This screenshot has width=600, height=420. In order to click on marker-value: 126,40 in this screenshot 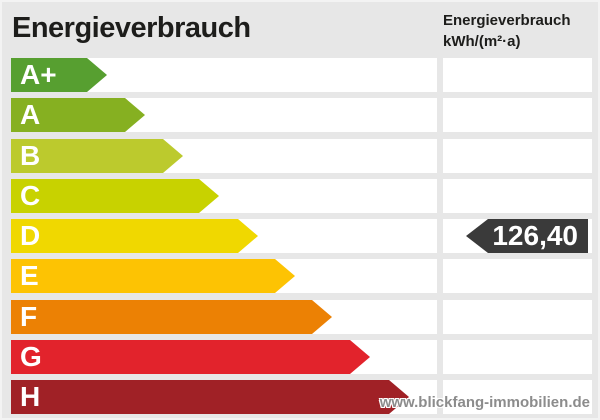, I will do `click(538, 236)`.